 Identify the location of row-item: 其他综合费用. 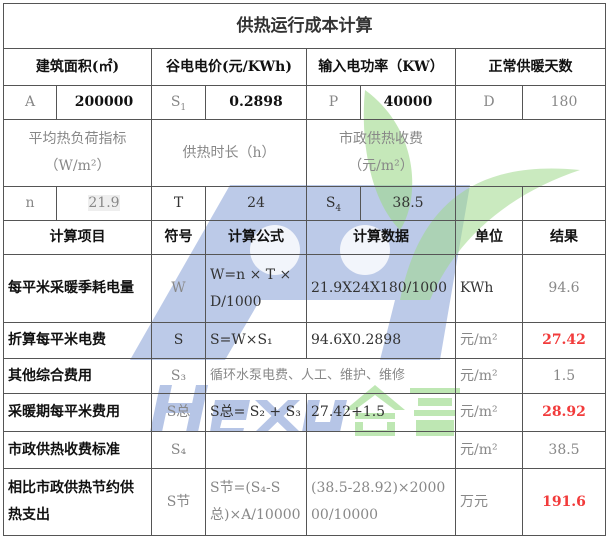
(77, 376).